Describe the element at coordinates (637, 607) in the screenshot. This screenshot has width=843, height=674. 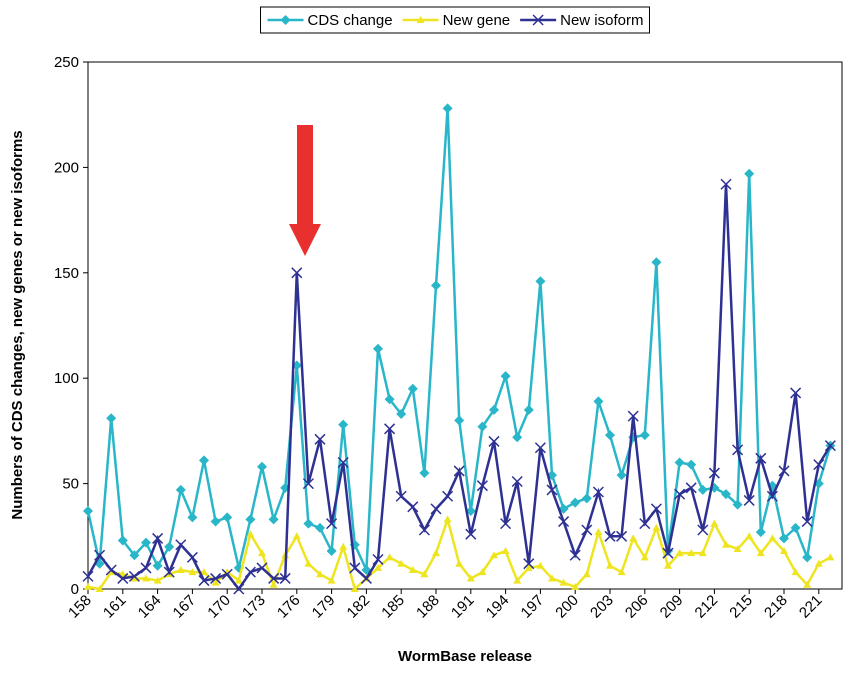
I see `x-tick-label: 206` at that location.